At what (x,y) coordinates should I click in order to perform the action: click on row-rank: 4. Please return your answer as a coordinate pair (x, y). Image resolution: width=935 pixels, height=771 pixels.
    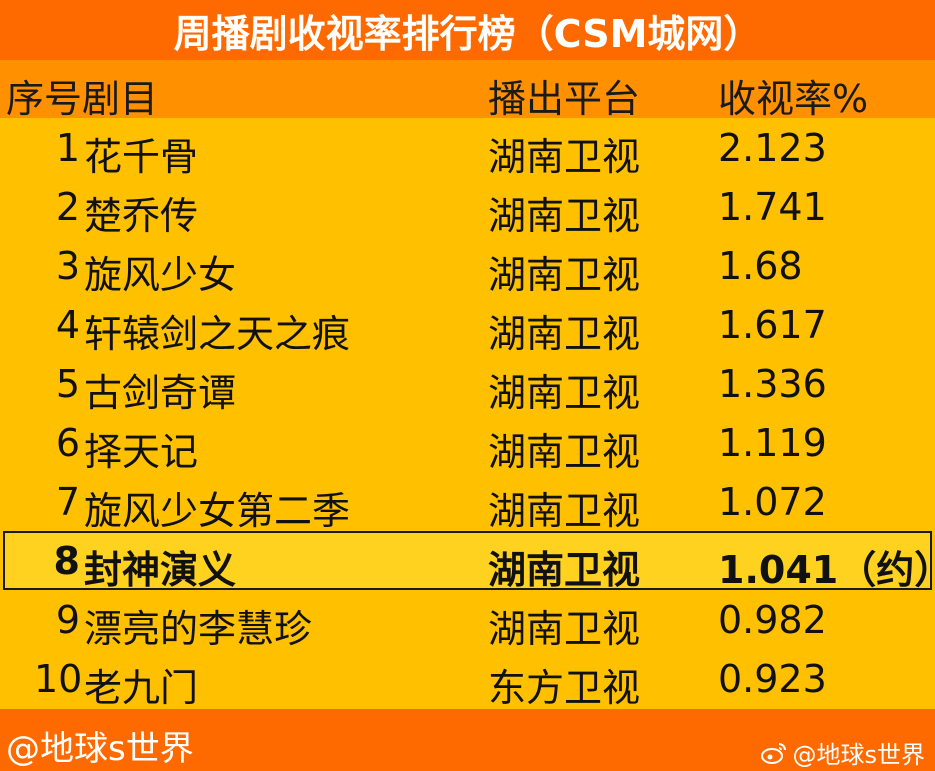
    Looking at the image, I should click on (67, 325).